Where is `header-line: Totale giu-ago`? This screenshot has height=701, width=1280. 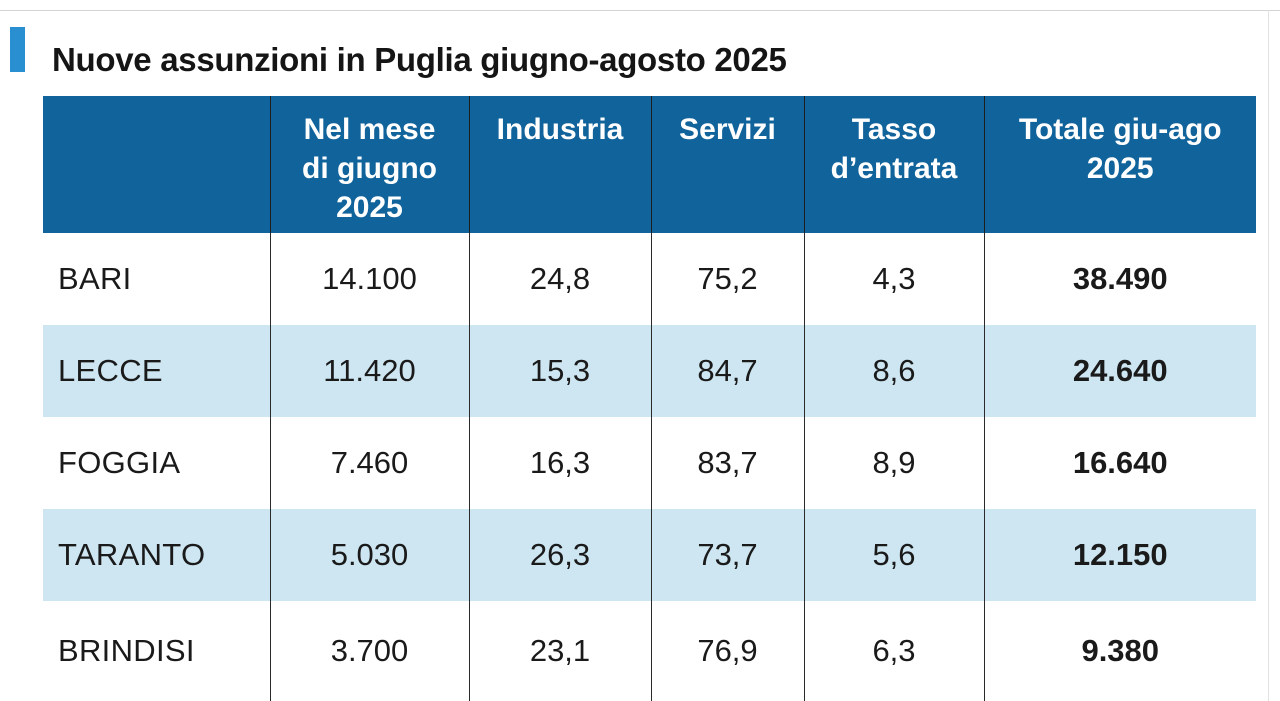
header-line: Totale giu-ago is located at coordinates (1120, 129).